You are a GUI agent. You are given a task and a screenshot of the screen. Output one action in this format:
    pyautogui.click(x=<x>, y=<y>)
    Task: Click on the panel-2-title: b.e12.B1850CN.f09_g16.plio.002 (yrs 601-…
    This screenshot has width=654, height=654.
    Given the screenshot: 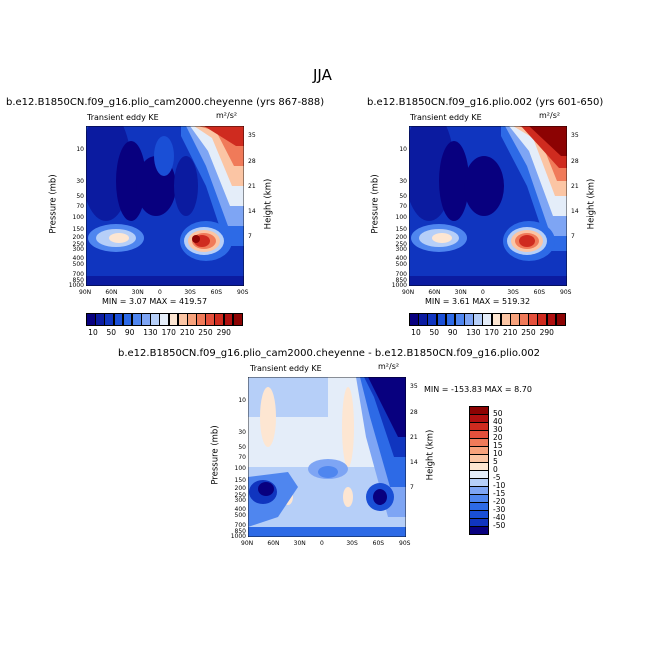 What is the action you would take?
    pyautogui.click(x=485, y=102)
    